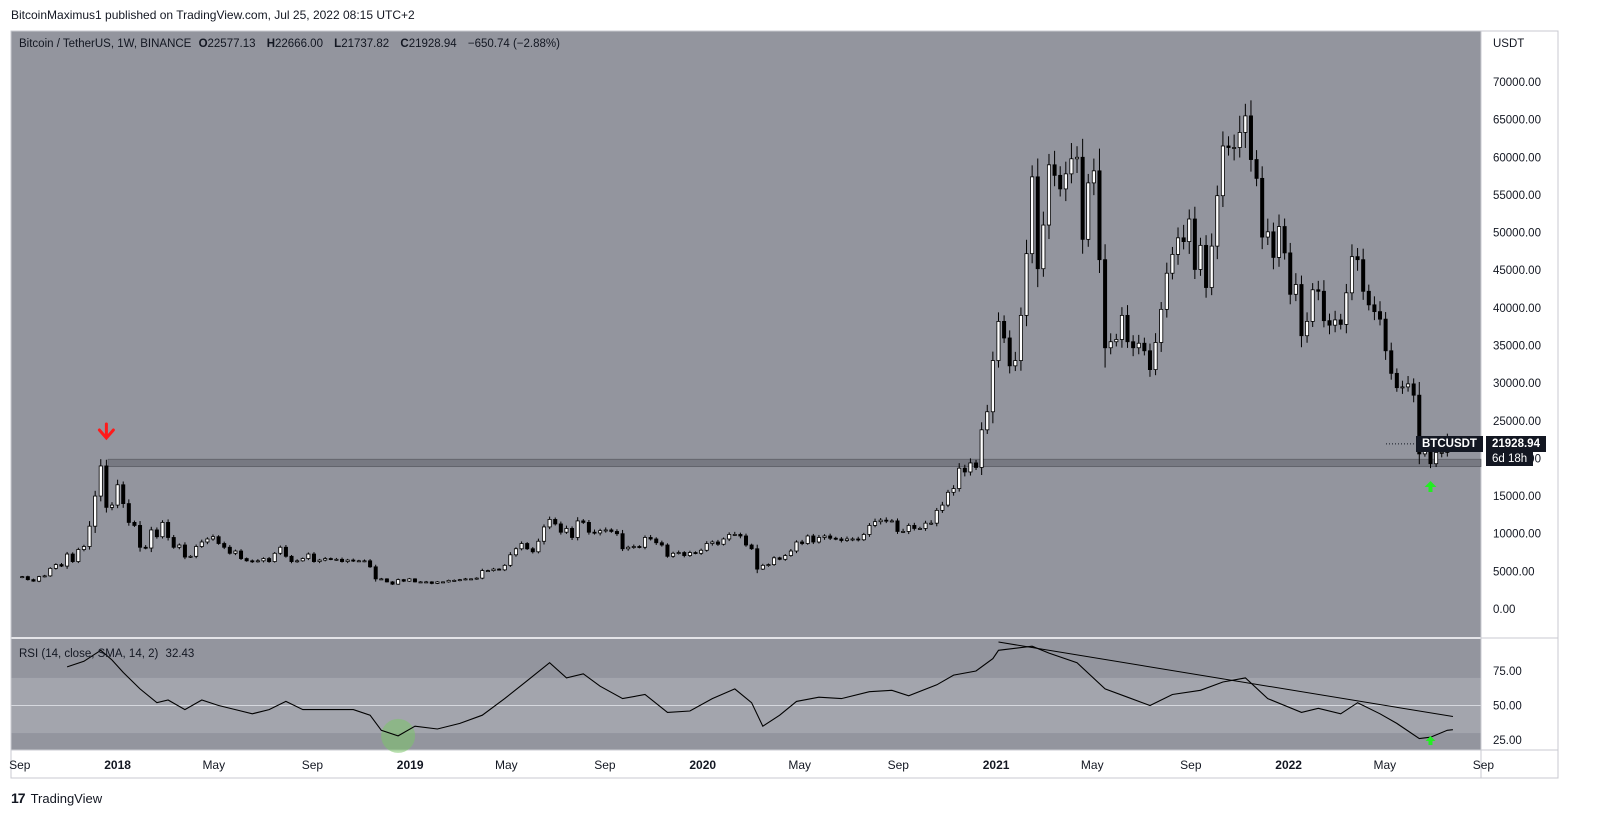 This screenshot has width=1604, height=837. What do you see at coordinates (56, 798) in the screenshot?
I see `footer-brand: 17 TradingView` at bounding box center [56, 798].